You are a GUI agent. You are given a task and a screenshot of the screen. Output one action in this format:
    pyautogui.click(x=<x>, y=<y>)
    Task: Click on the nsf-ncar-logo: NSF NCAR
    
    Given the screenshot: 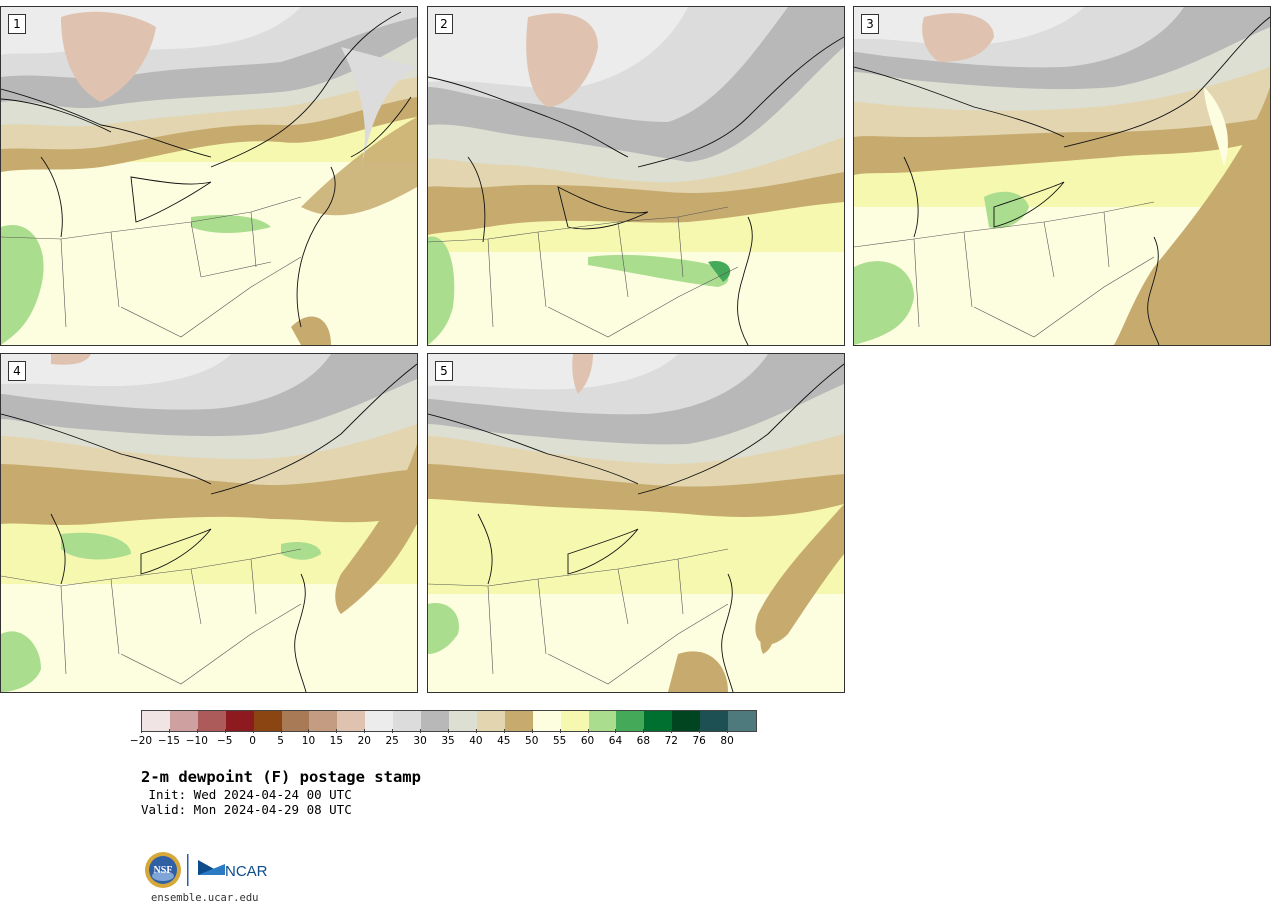 What is the action you would take?
    pyautogui.click(x=210, y=871)
    